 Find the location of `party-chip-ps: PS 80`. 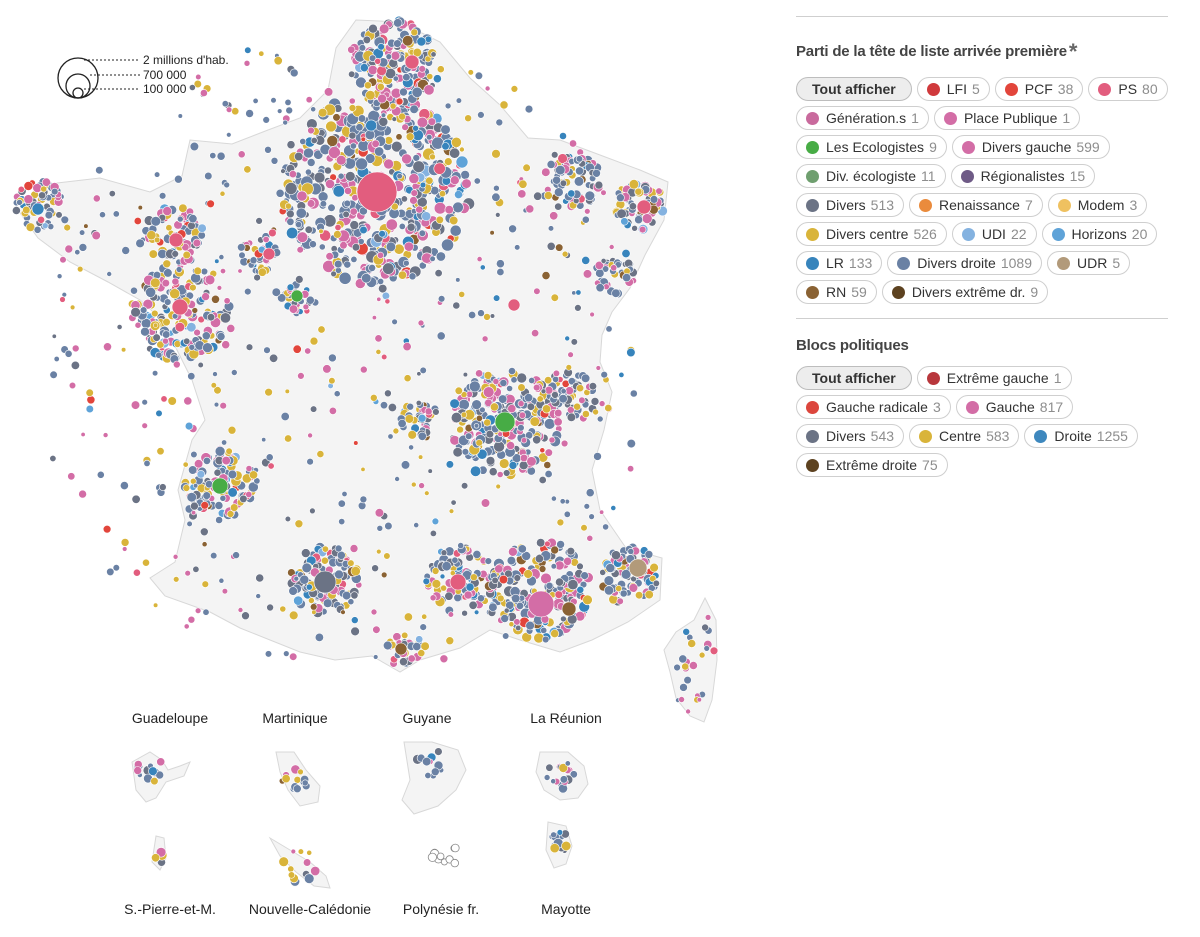

party-chip-ps: PS 80 is located at coordinates (1128, 89).